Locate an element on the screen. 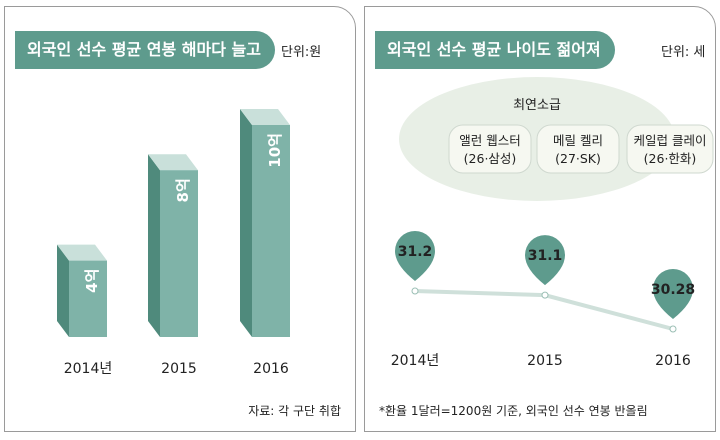 The width and height of the screenshot is (720, 440). salary-value-label: 4억 is located at coordinates (92, 281).